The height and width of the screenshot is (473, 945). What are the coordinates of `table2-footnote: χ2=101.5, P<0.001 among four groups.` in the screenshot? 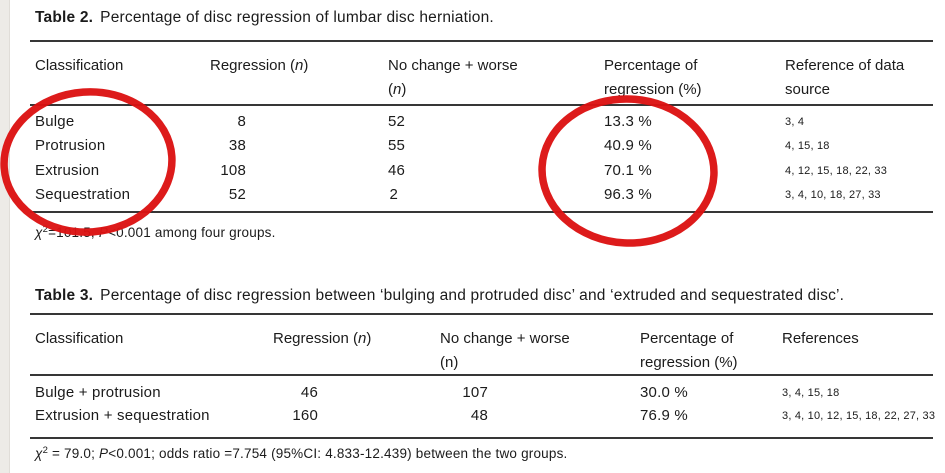 It's located at (155, 232).